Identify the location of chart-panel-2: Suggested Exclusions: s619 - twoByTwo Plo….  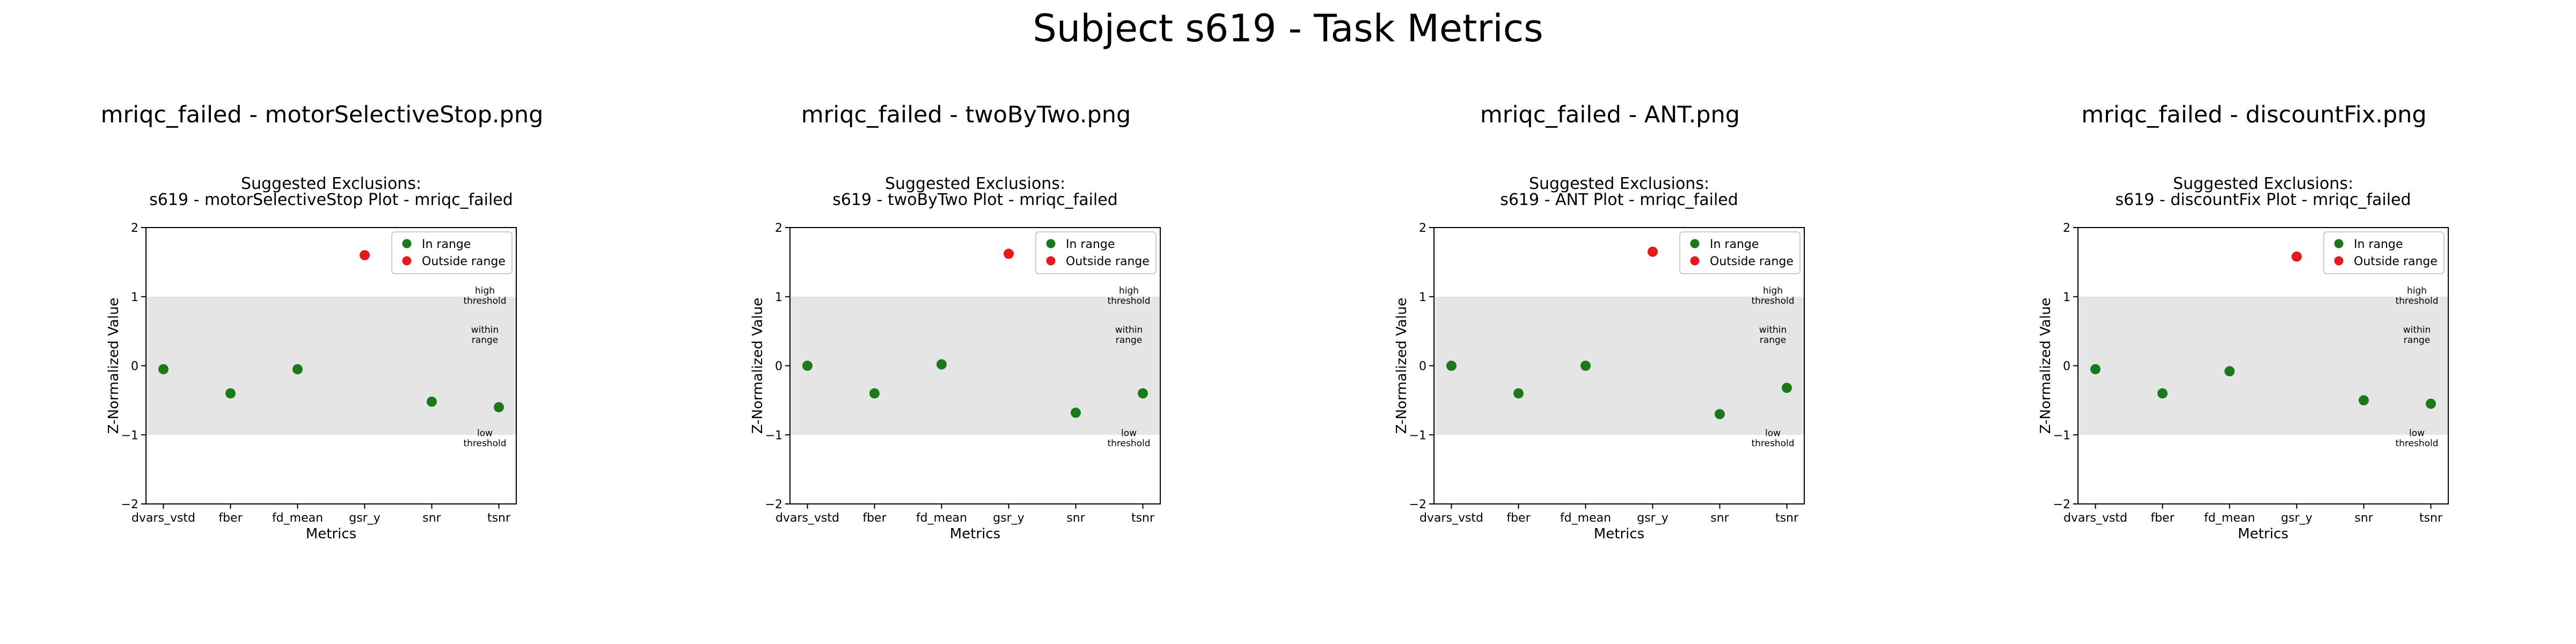
(955, 358).